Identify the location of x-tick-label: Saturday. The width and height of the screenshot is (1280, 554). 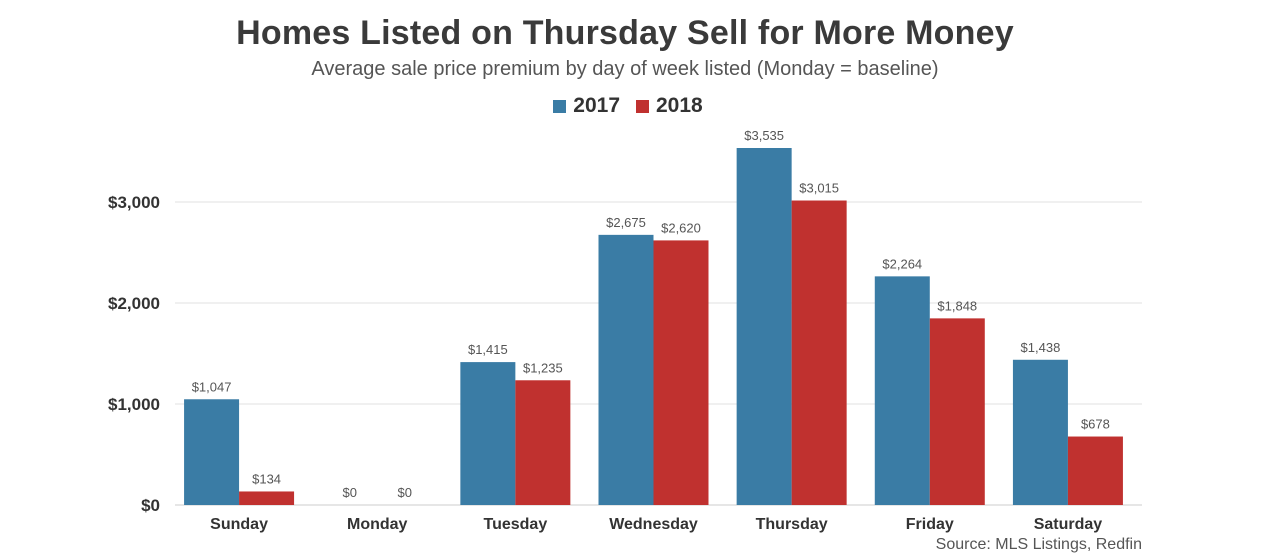
(1068, 524).